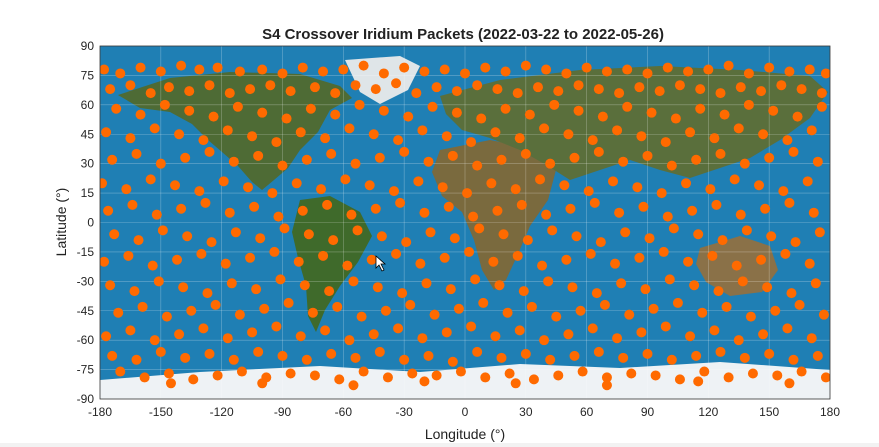 The width and height of the screenshot is (879, 447). What do you see at coordinates (88, 164) in the screenshot?
I see `y-tick-label: 30` at bounding box center [88, 164].